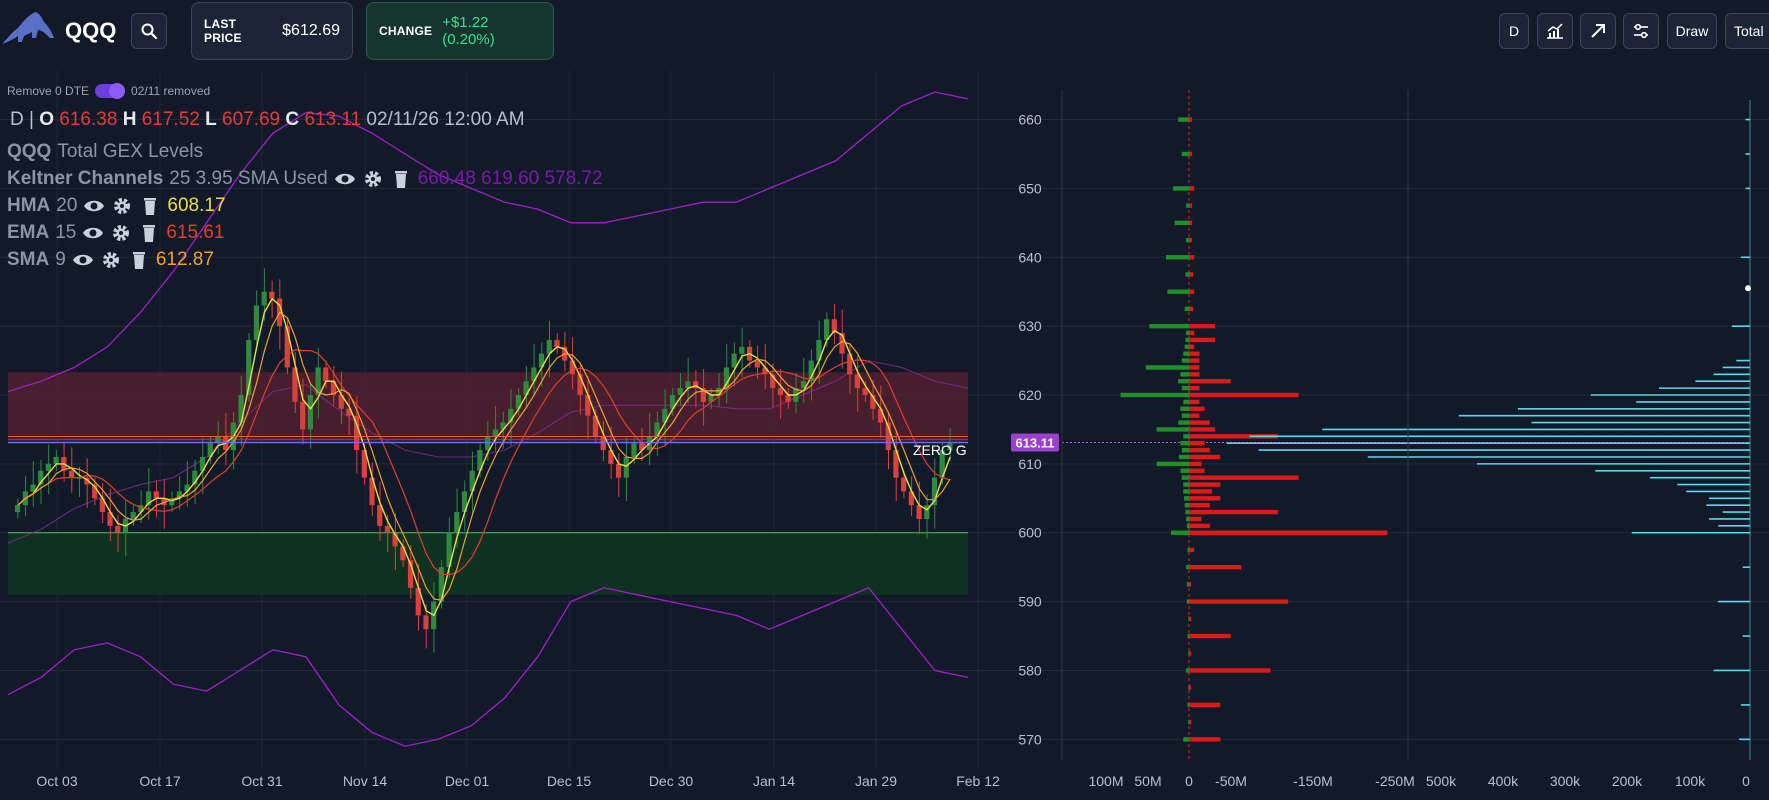 This screenshot has width=1769, height=800. I want to click on gex-tick-label: -150M, so click(1313, 781).